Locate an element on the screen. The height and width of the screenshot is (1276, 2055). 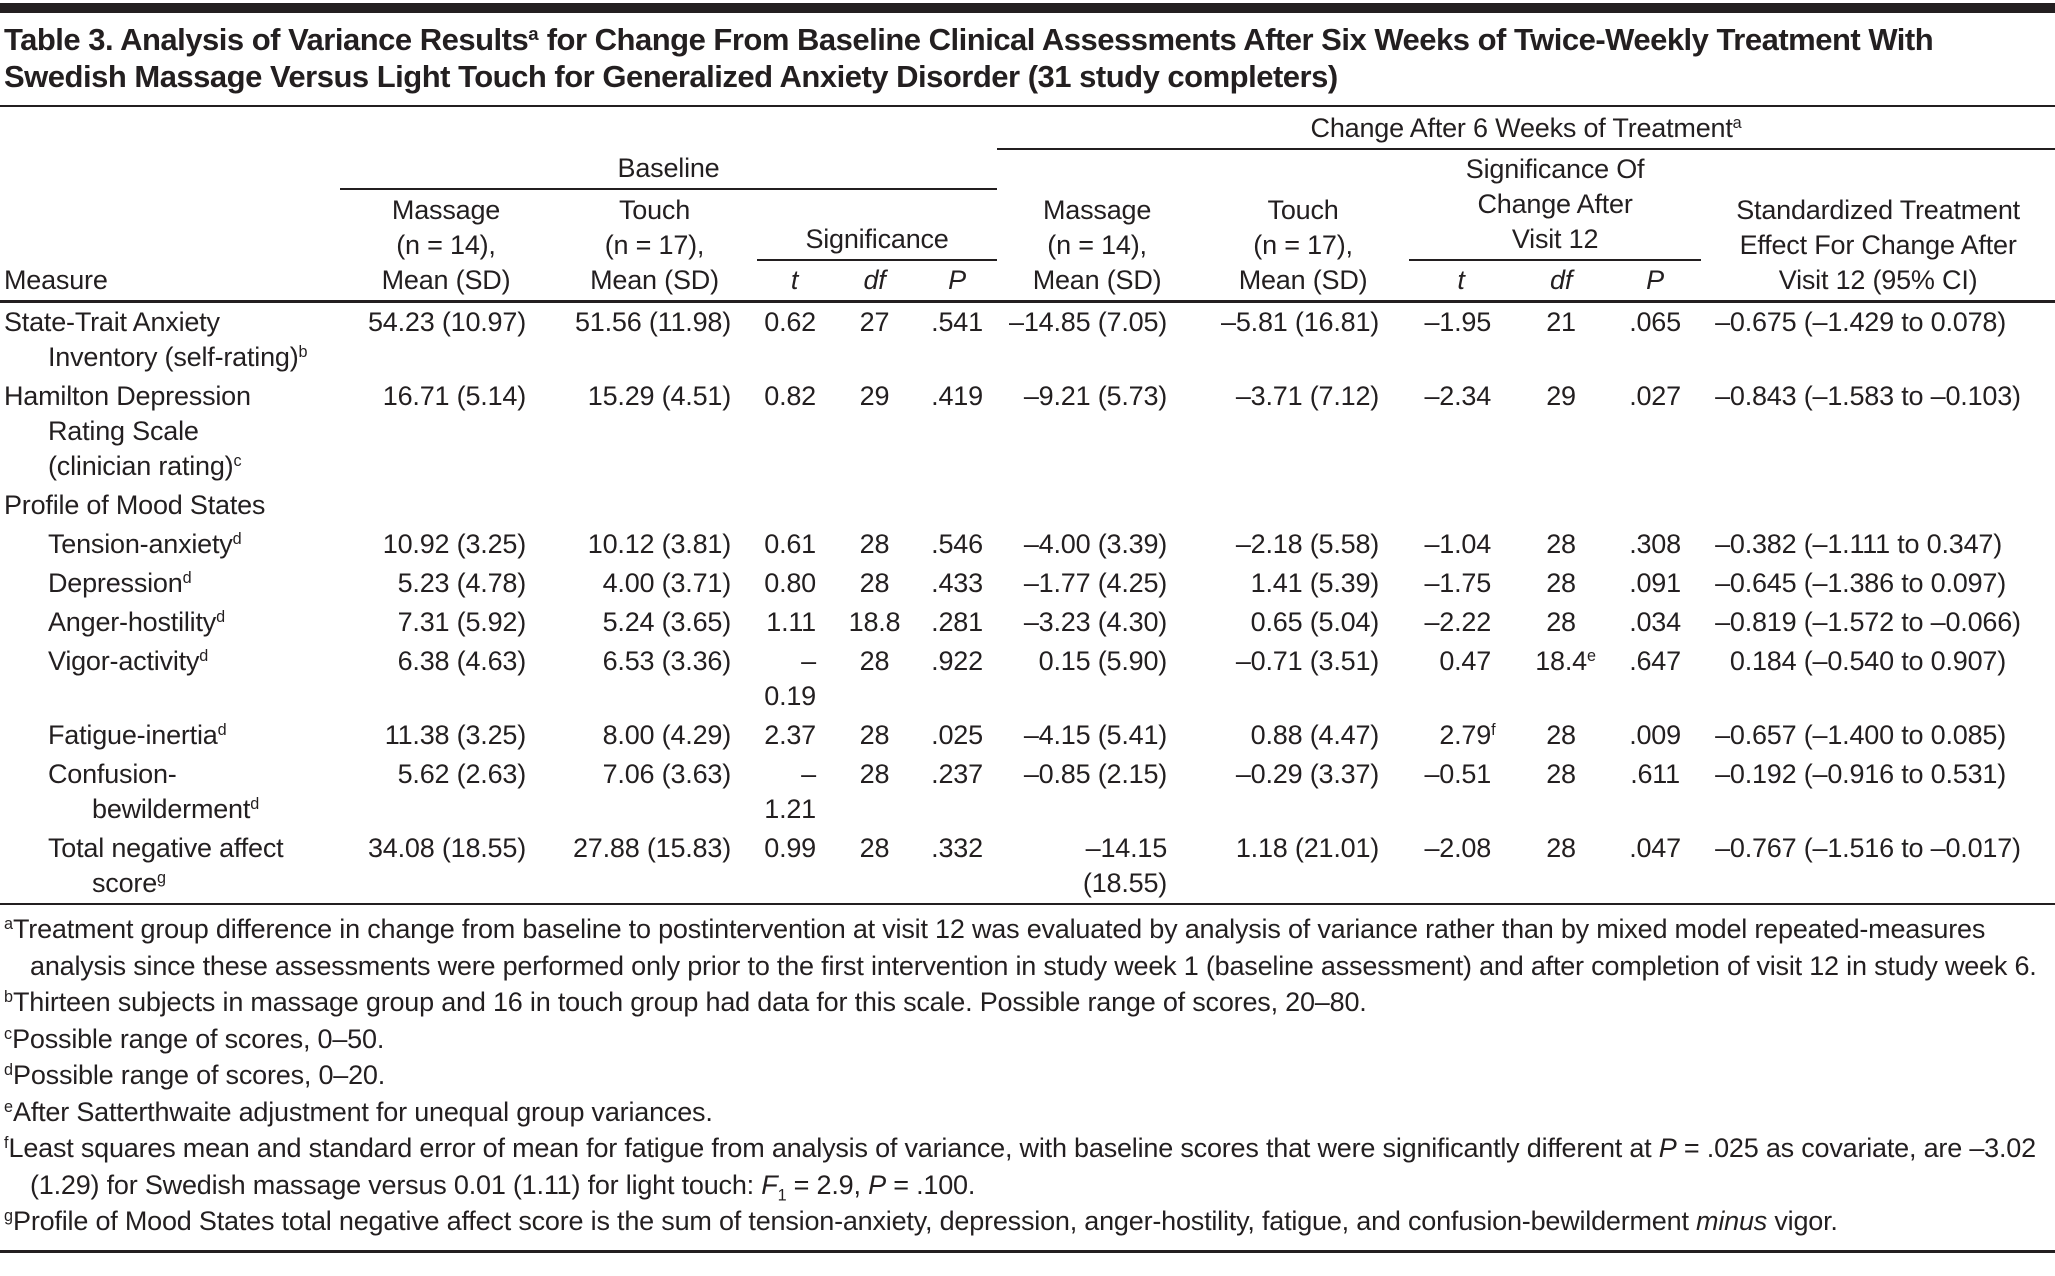
cell-massage-baseline: 5.62 (2.63) is located at coordinates (462, 774).